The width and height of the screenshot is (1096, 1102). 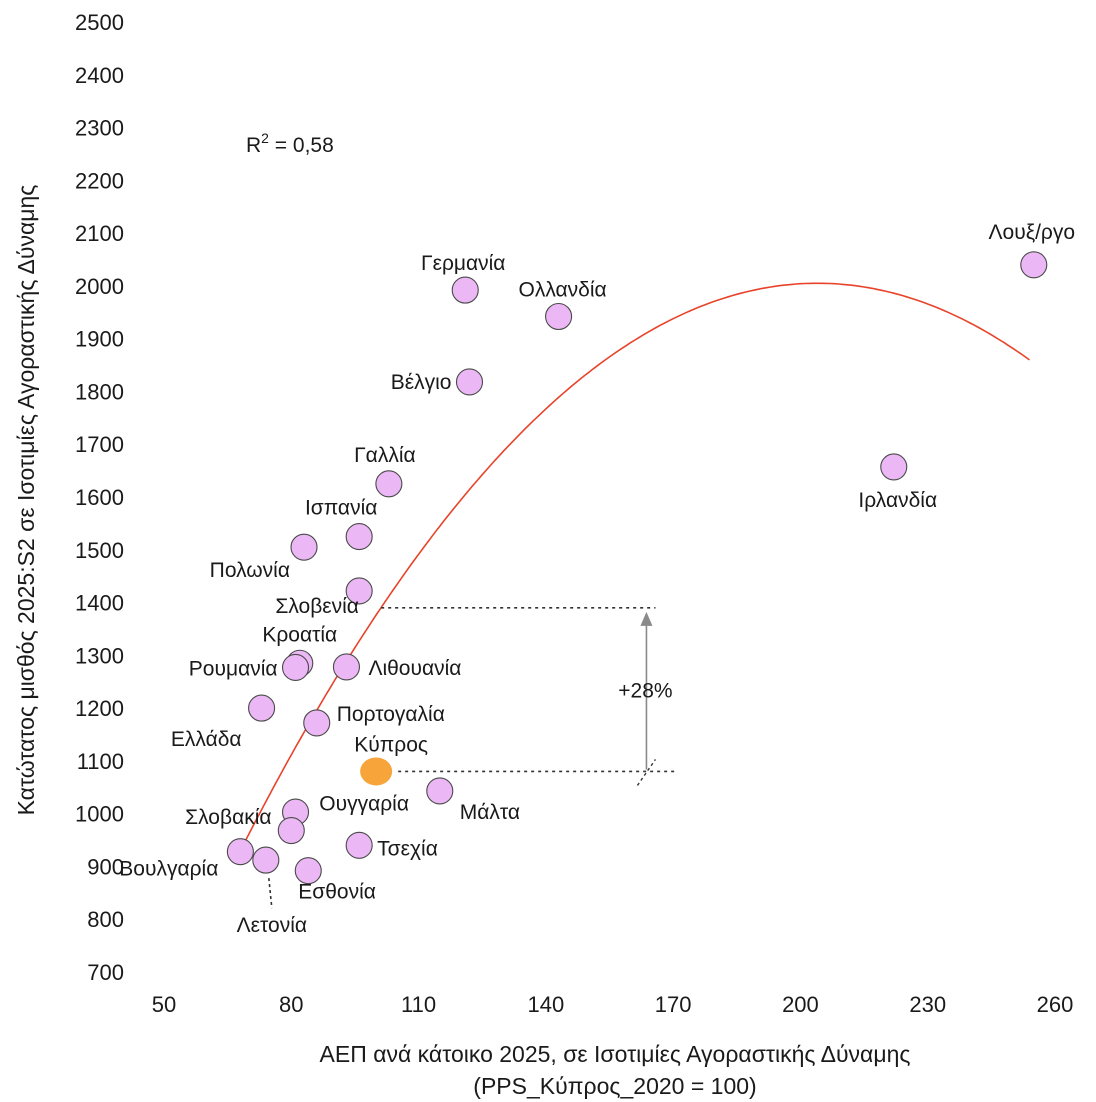 What do you see at coordinates (233, 668) in the screenshot?
I see `point-label: Ρουμανία` at bounding box center [233, 668].